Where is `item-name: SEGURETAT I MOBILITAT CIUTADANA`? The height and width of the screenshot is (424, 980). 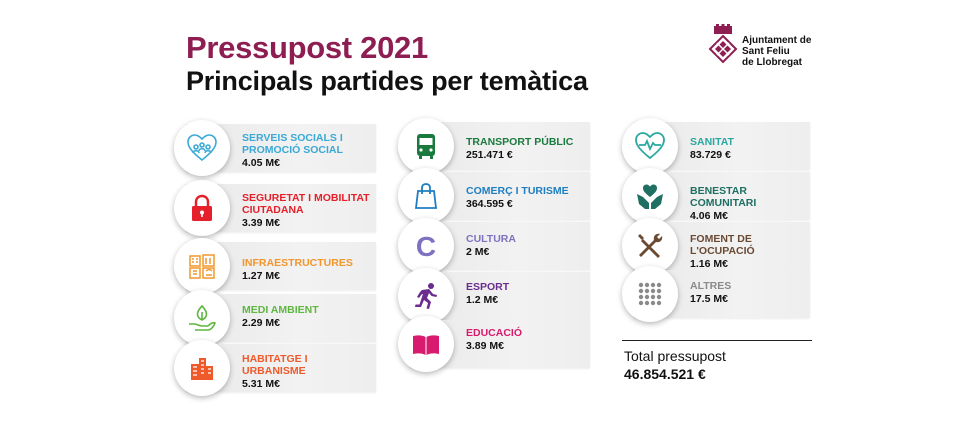
item-name: SEGURETAT I MOBILITAT CIUTADANA is located at coordinates (306, 204).